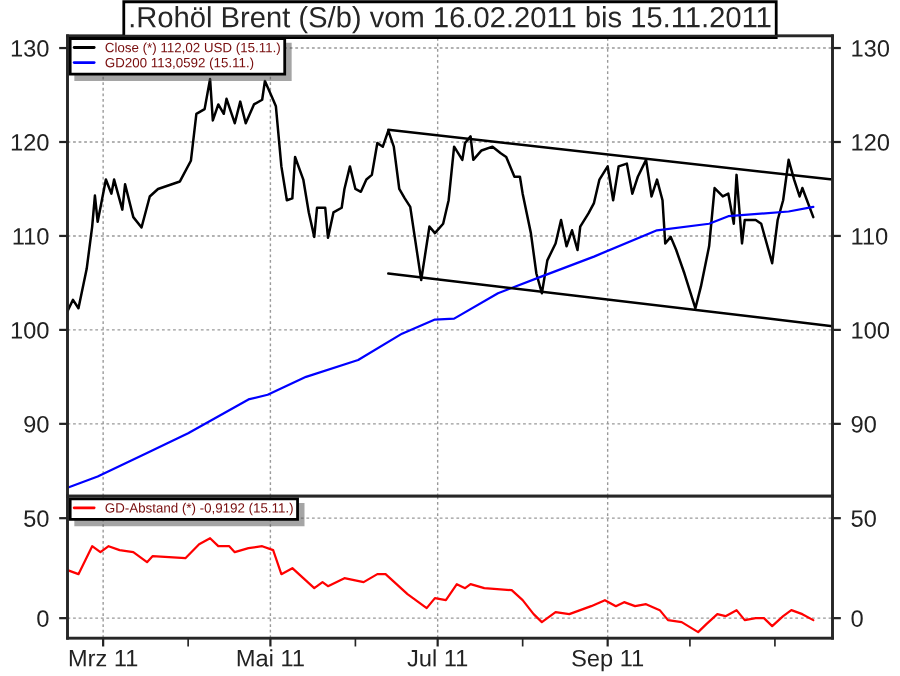 This screenshot has height=676, width=900. Describe the element at coordinates (43, 618) in the screenshot. I see `y-tick-label: 0` at that location.